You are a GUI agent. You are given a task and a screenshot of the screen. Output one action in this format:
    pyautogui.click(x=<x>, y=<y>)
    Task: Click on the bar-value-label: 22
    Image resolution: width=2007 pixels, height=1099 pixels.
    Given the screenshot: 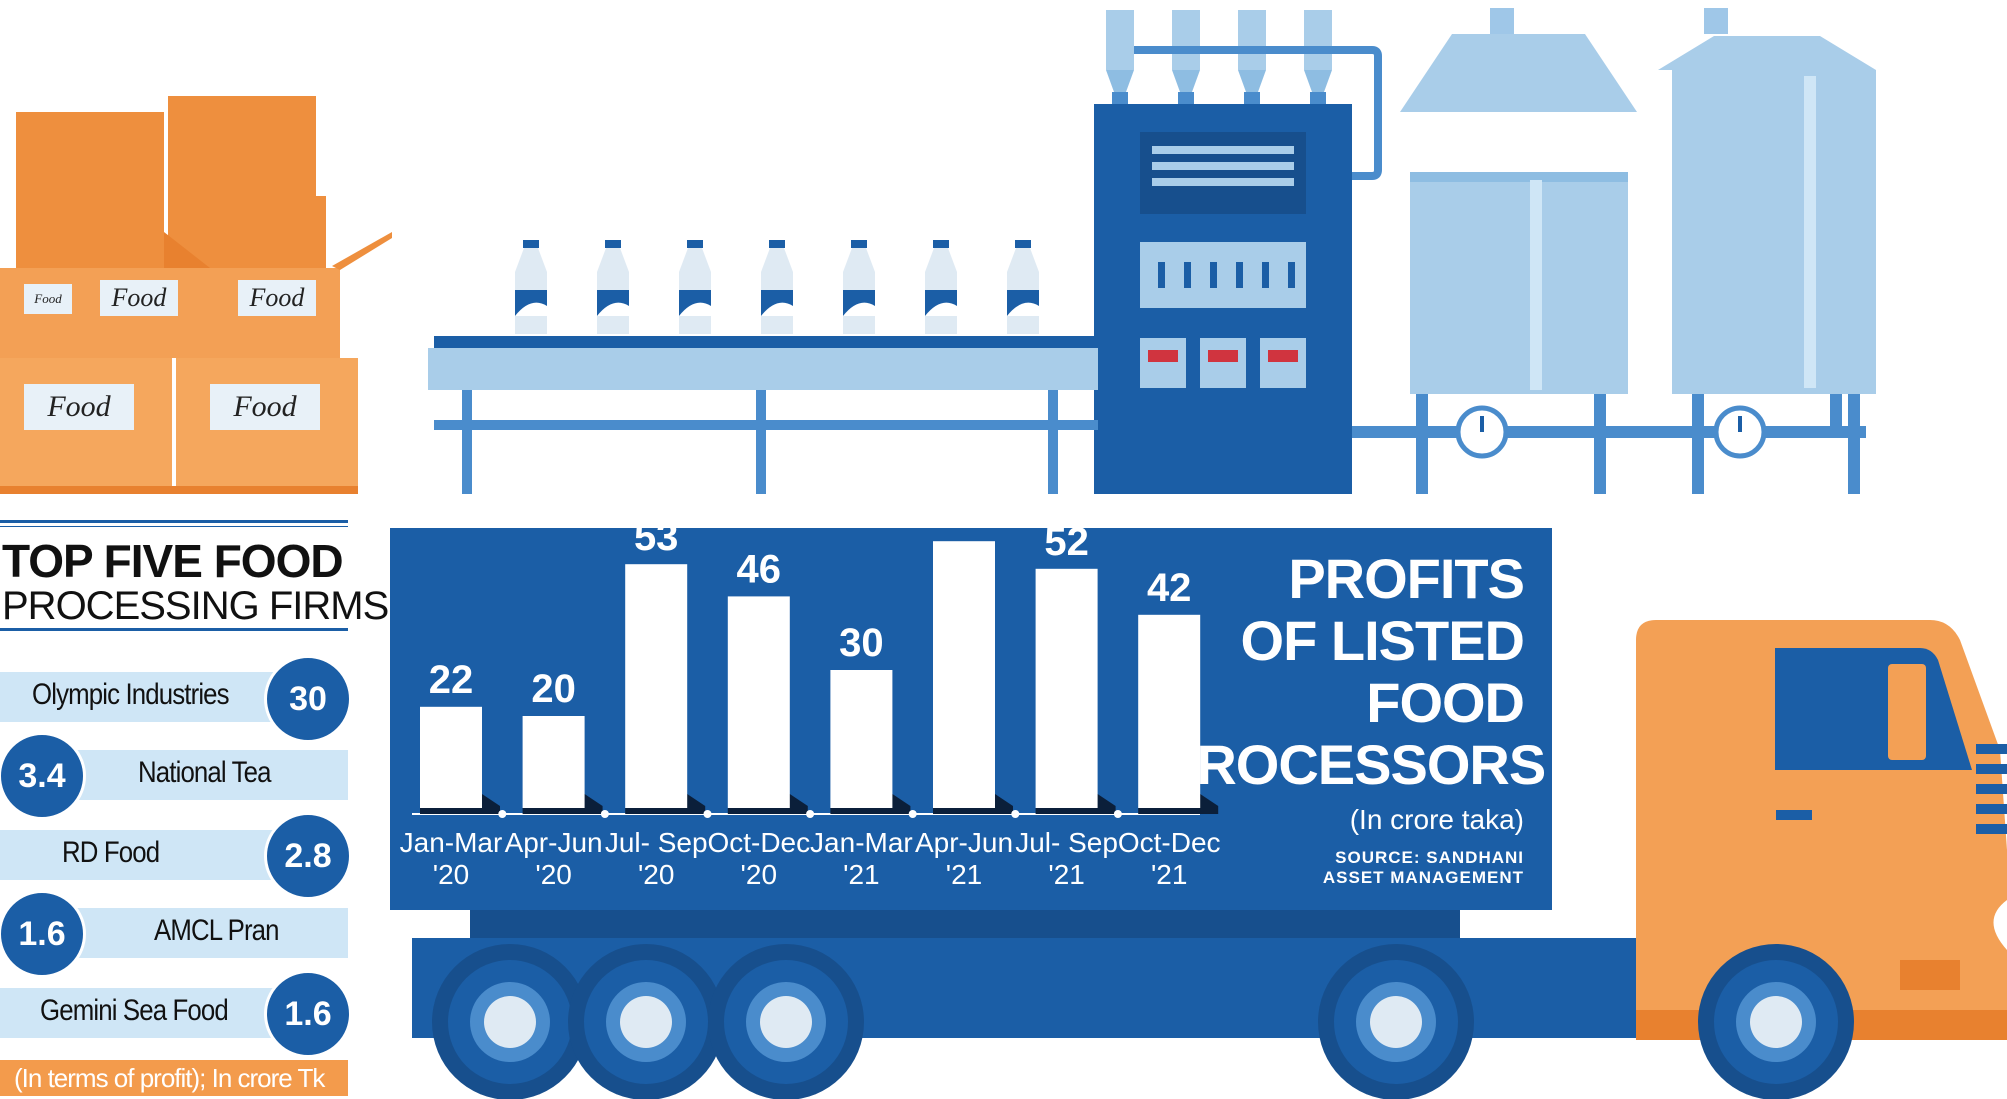 What is the action you would take?
    pyautogui.click(x=451, y=680)
    